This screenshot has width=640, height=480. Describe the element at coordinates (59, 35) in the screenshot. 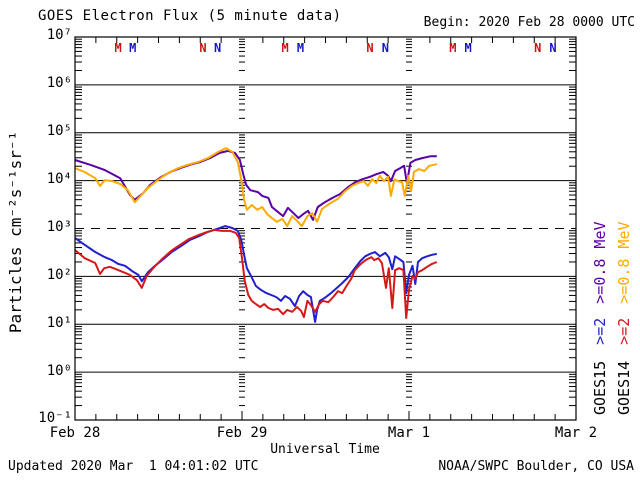

I see `y-tick-label: 10⁷` at that location.